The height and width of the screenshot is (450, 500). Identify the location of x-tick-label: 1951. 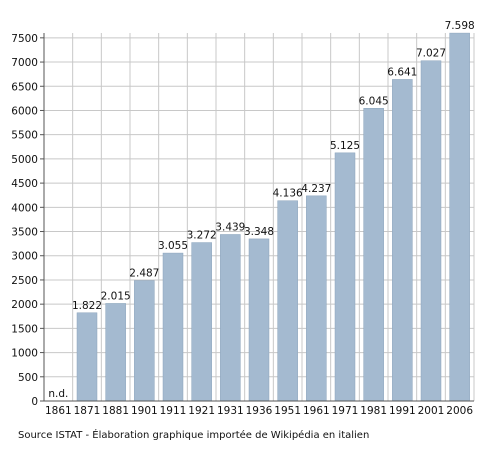
(287, 411).